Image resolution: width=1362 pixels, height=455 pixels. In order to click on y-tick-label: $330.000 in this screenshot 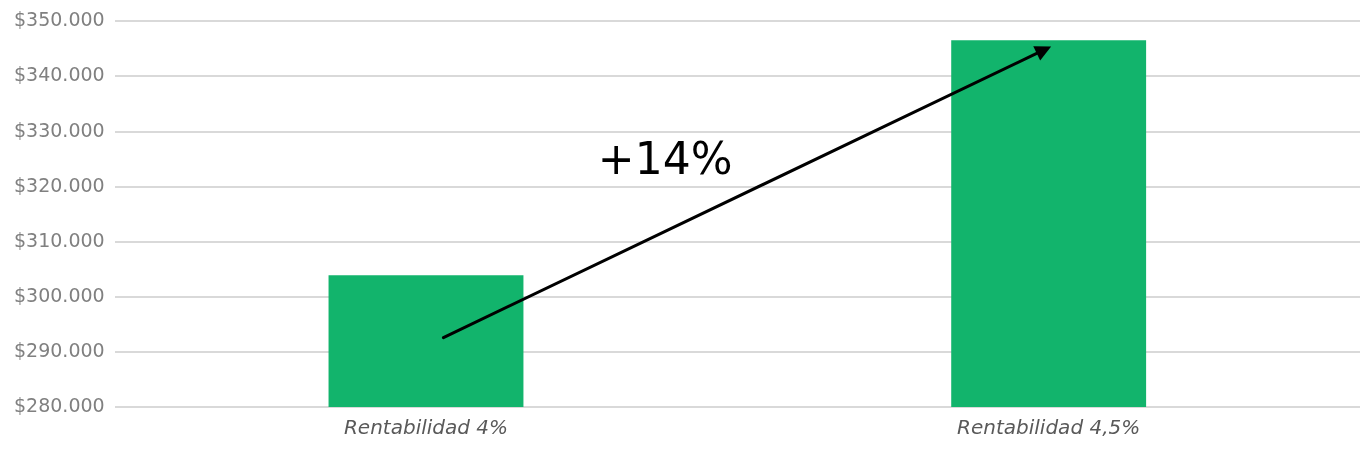, I will do `click(59, 129)`.